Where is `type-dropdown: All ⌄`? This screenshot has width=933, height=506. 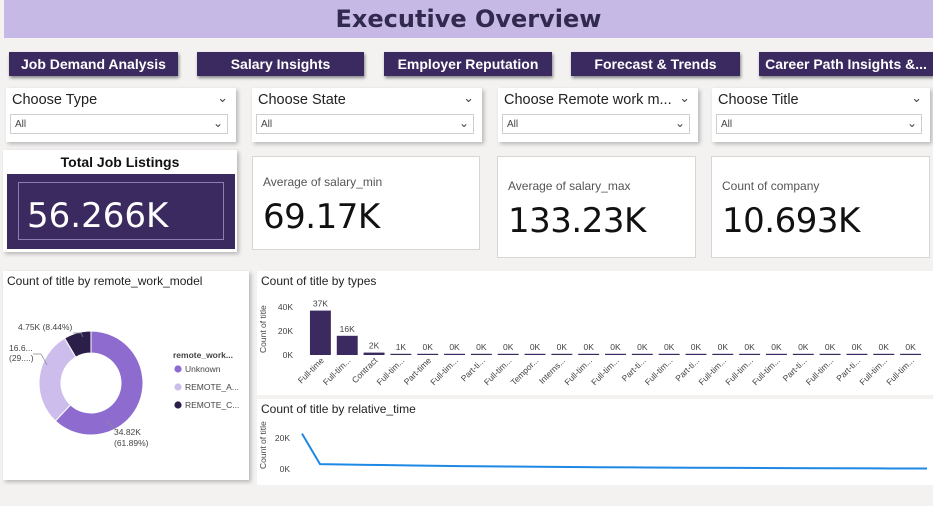 type-dropdown: All ⌄ is located at coordinates (119, 124).